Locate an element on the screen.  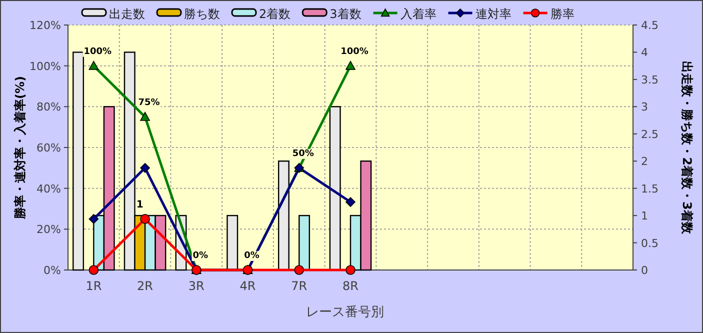
data-label: 50% is located at coordinates (303, 153).